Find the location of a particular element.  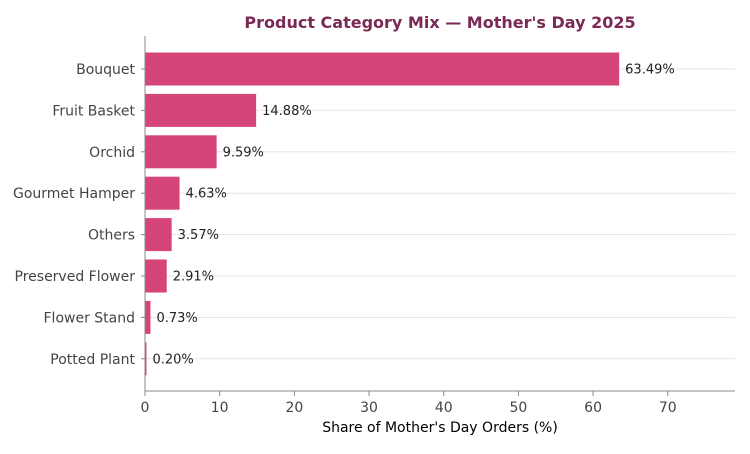

chart-title: Product Category Mix — Mother's Day 2025 is located at coordinates (439, 22).